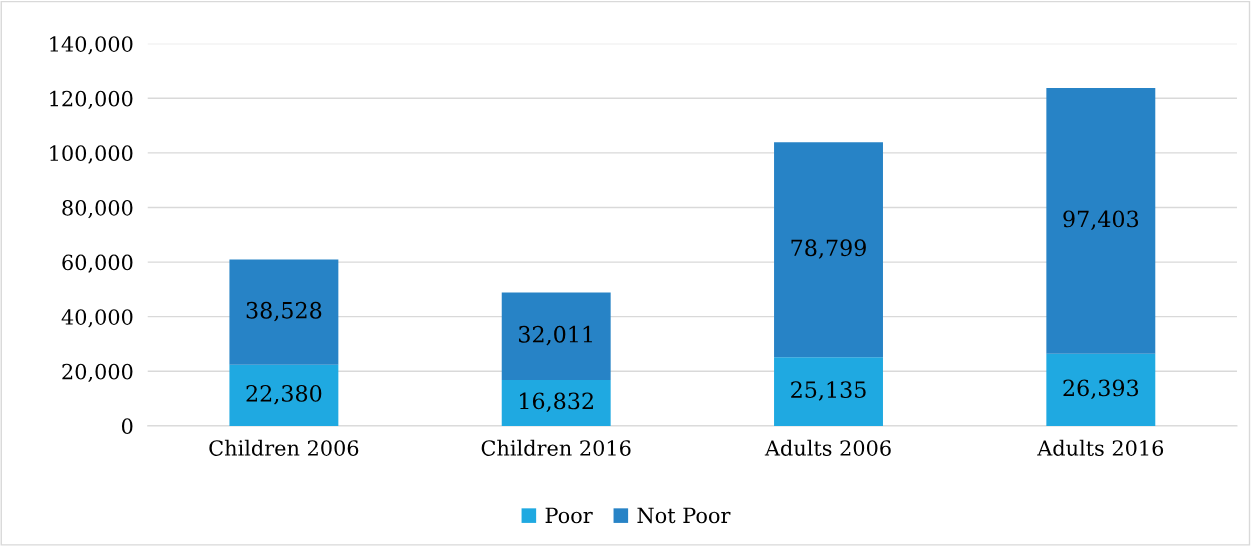  I want to click on x-tick-label: Adults 2016, so click(1100, 447).